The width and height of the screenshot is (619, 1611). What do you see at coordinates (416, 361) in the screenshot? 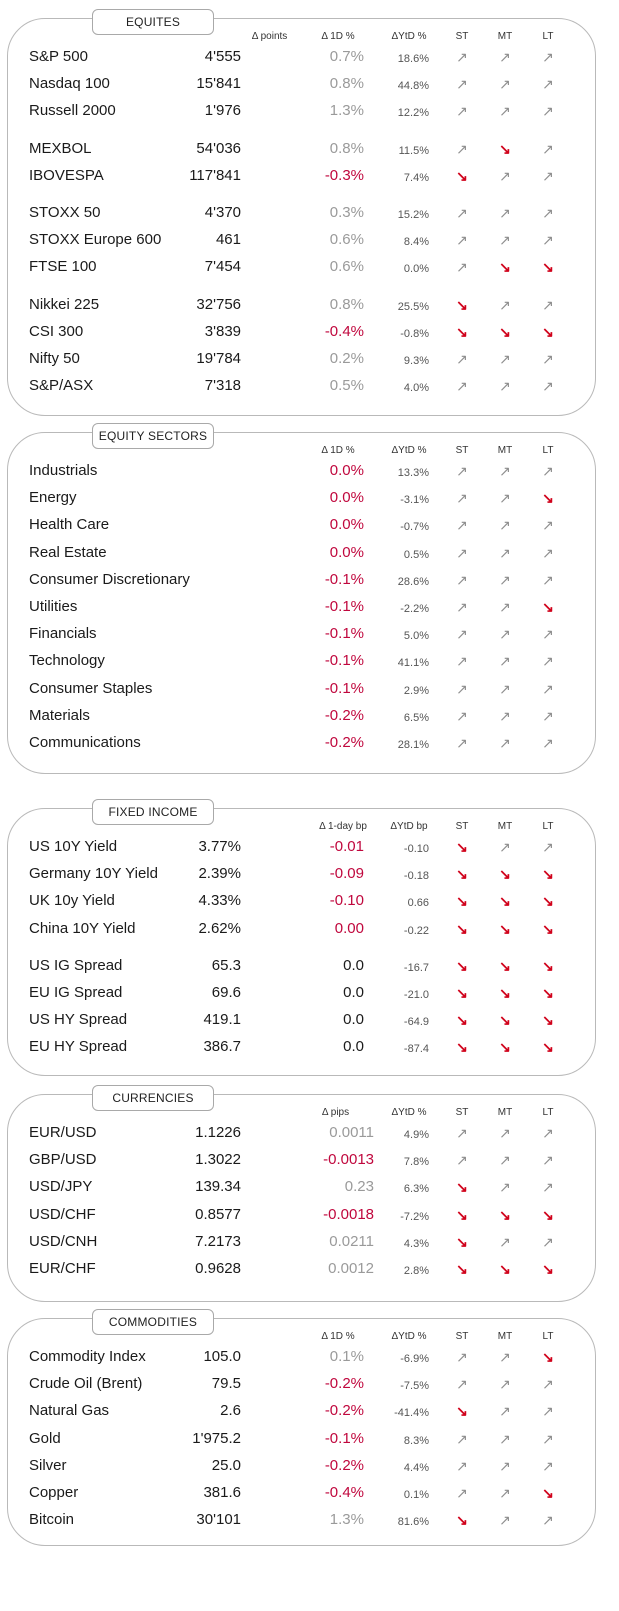
I see `ytd-change: 9.3%` at bounding box center [416, 361].